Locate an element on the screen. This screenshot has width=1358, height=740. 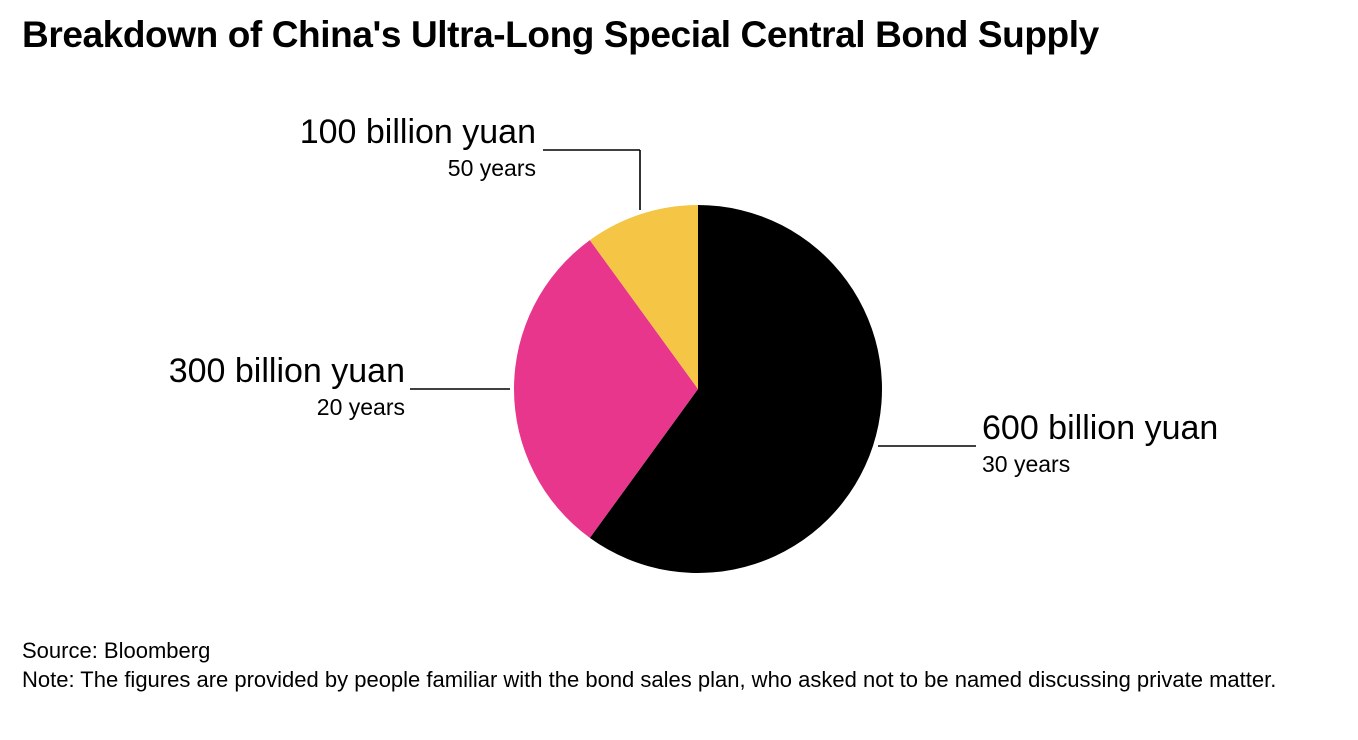
slice-600-billion is located at coordinates (735, 389).